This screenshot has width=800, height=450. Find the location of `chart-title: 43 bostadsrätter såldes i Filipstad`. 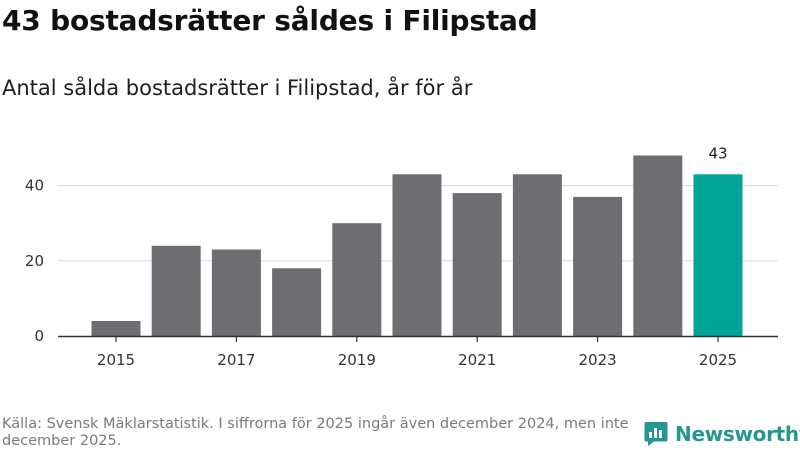

chart-title: 43 bostadsrätter såldes i Filipstad is located at coordinates (270, 20).